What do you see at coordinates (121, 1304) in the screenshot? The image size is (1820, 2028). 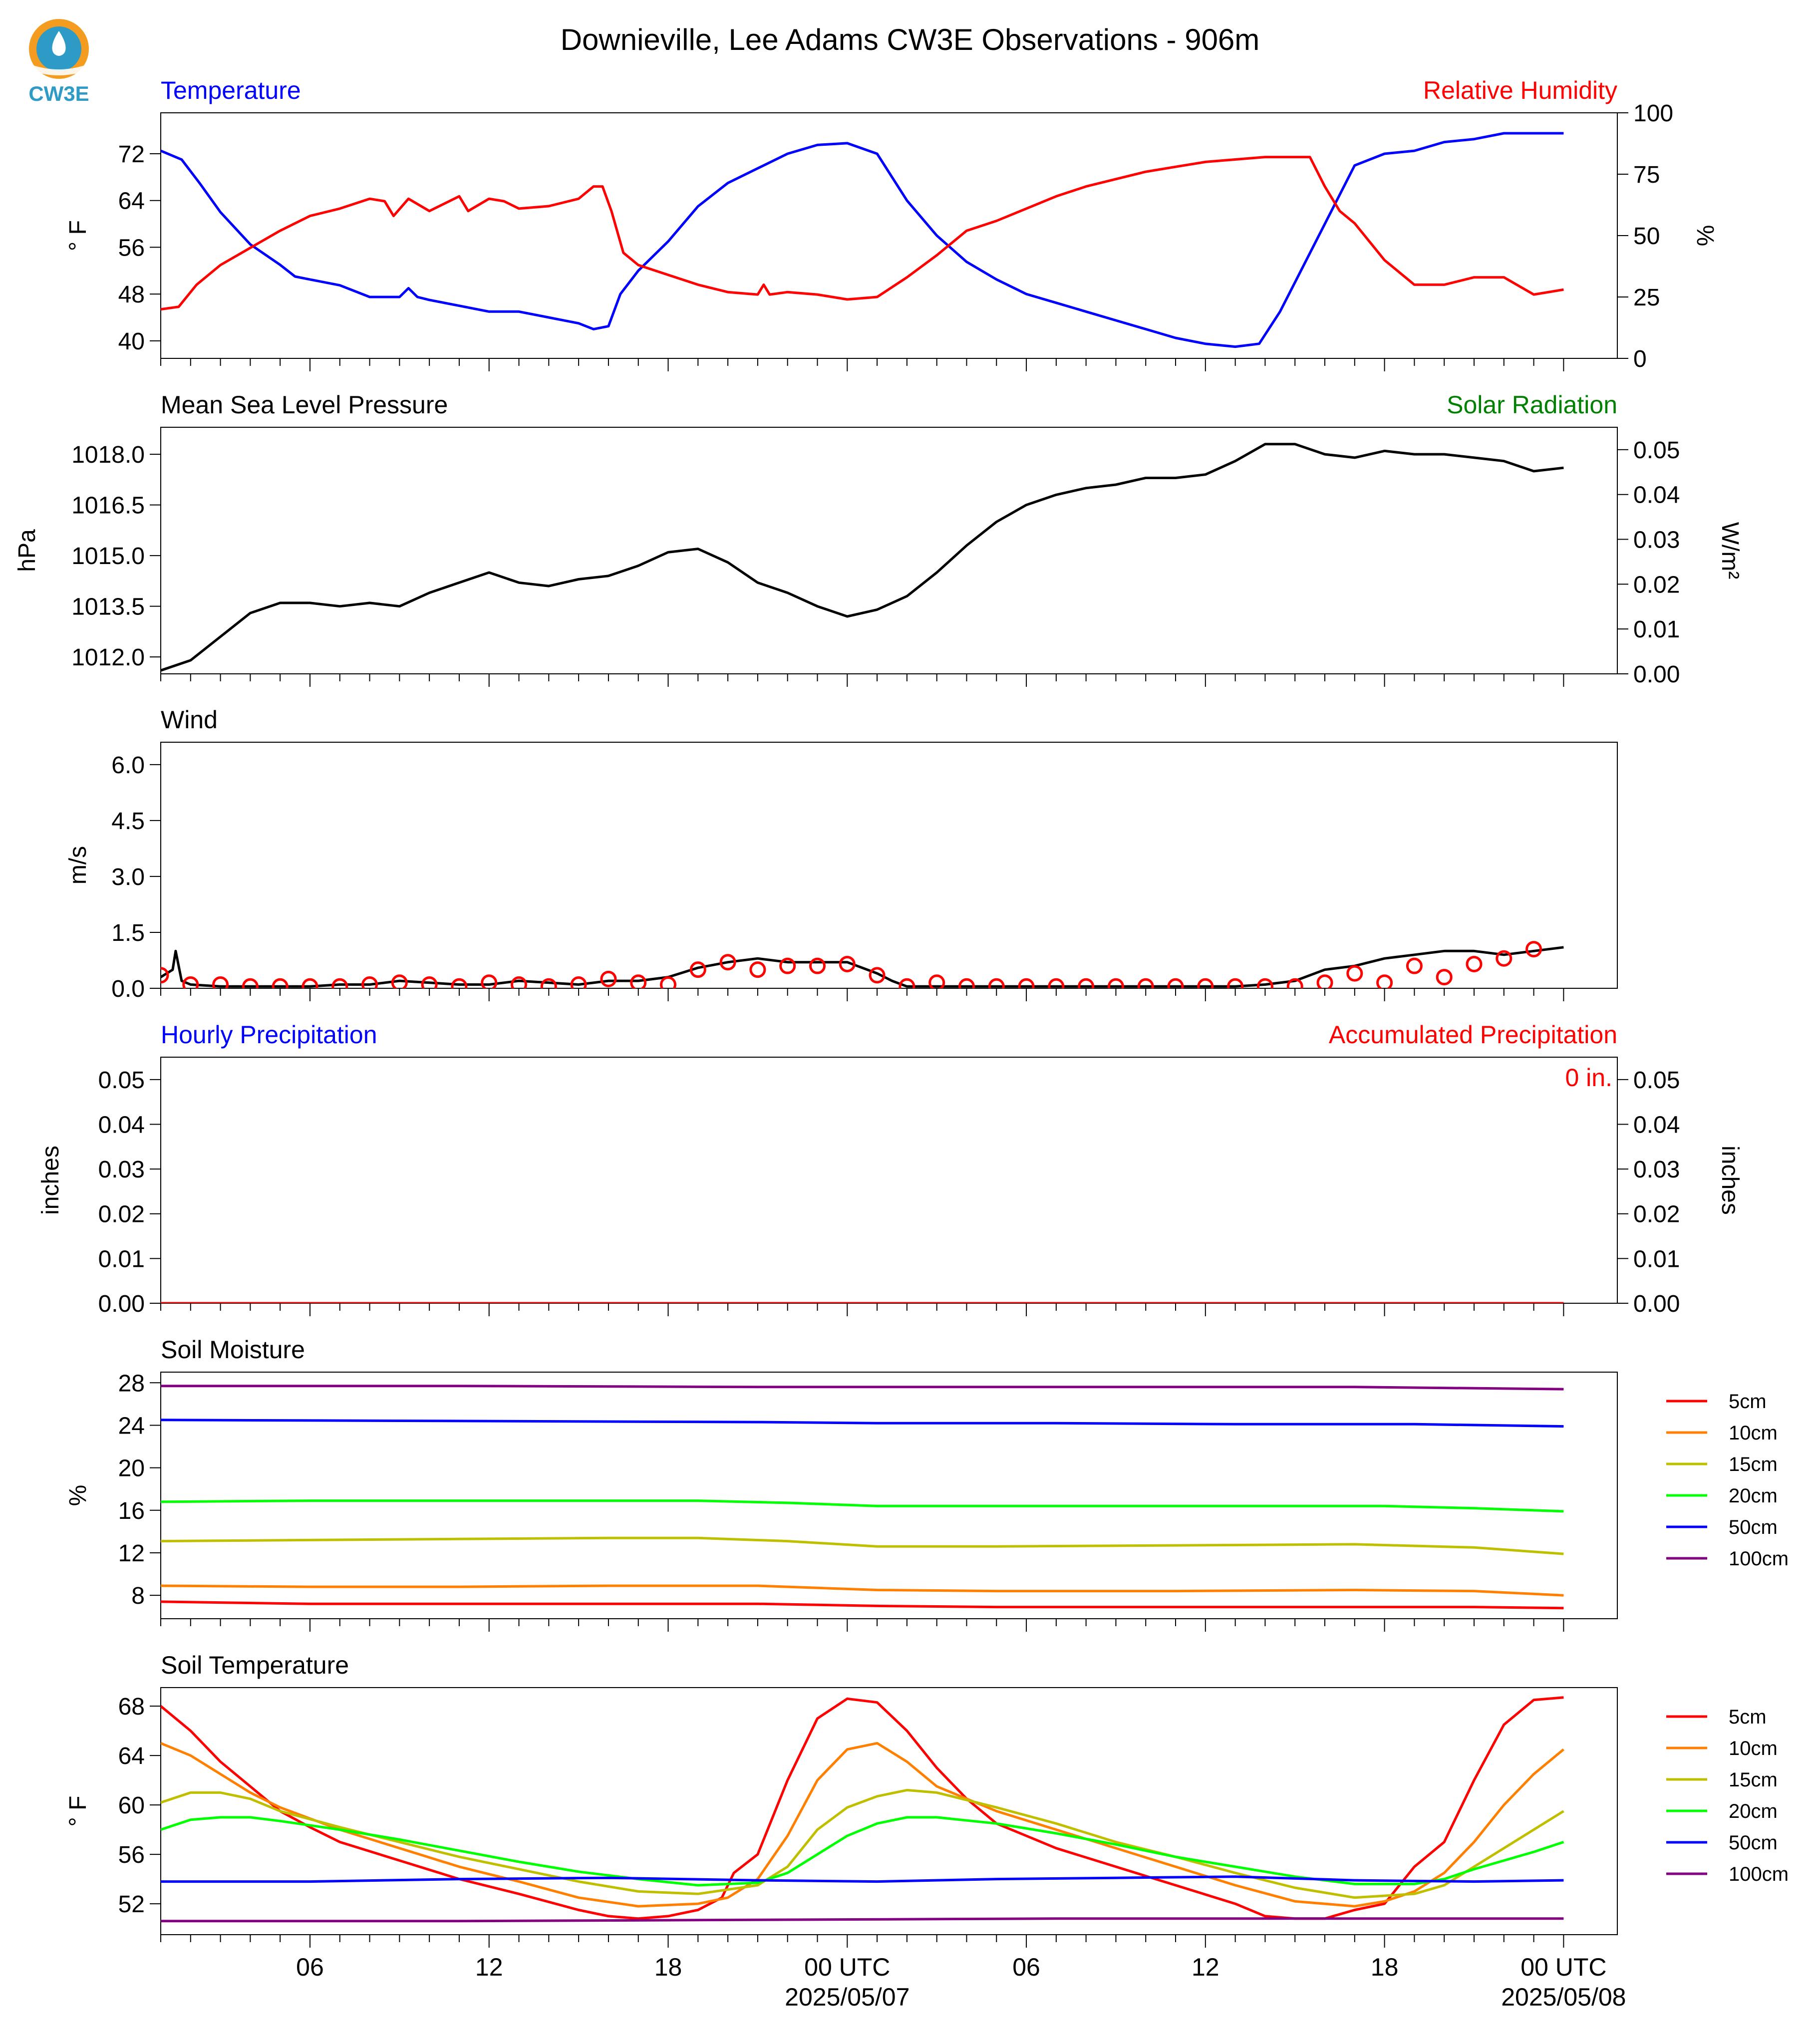 I see `y-tick-label: 0.00` at bounding box center [121, 1304].